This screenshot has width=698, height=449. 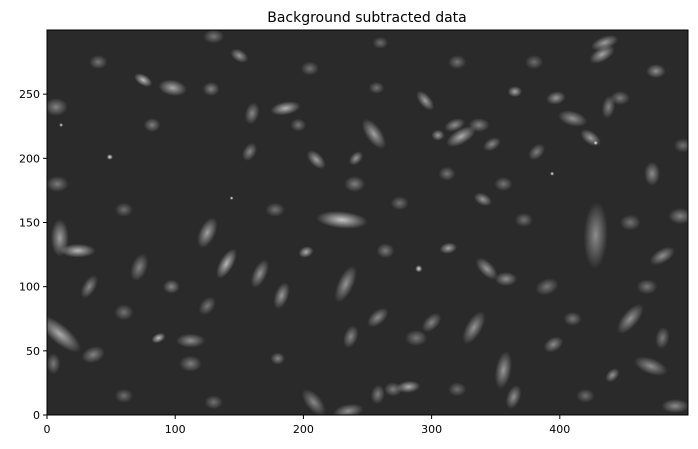 What do you see at coordinates (47, 429) in the screenshot?
I see `x-tick-label: 0` at bounding box center [47, 429].